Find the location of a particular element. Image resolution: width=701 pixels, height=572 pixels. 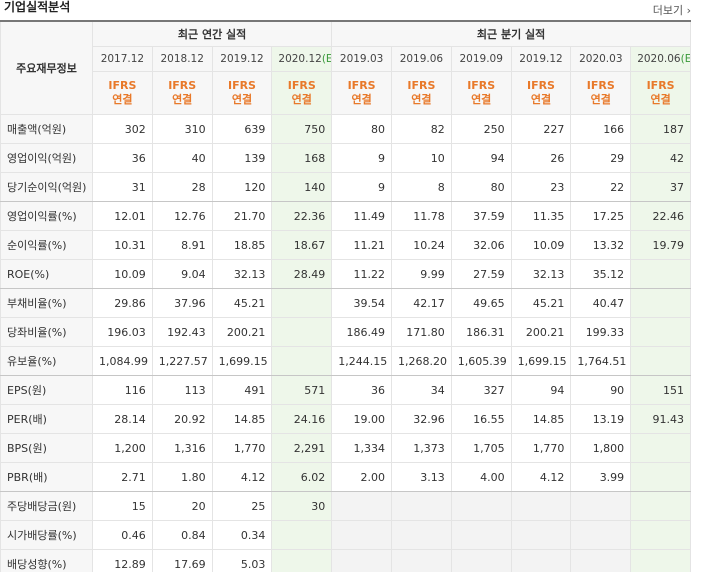

cell: 17.69 is located at coordinates (182, 560).